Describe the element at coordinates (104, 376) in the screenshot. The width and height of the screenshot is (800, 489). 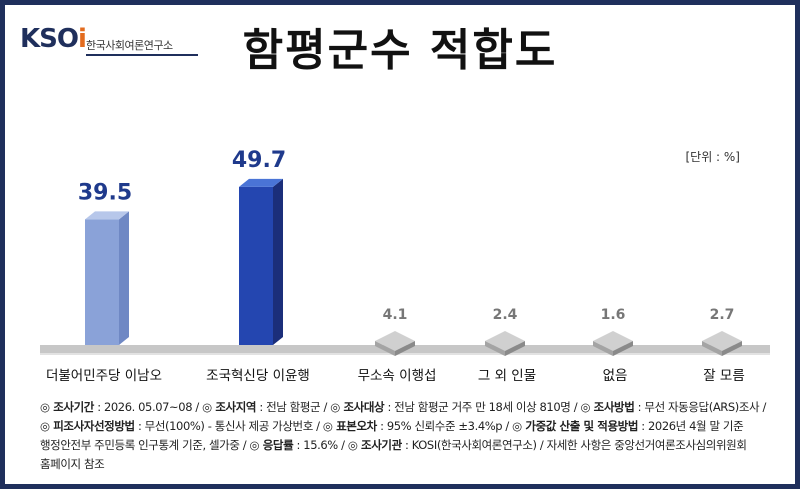
I see `category-label: 더불어민주당 이남오` at that location.